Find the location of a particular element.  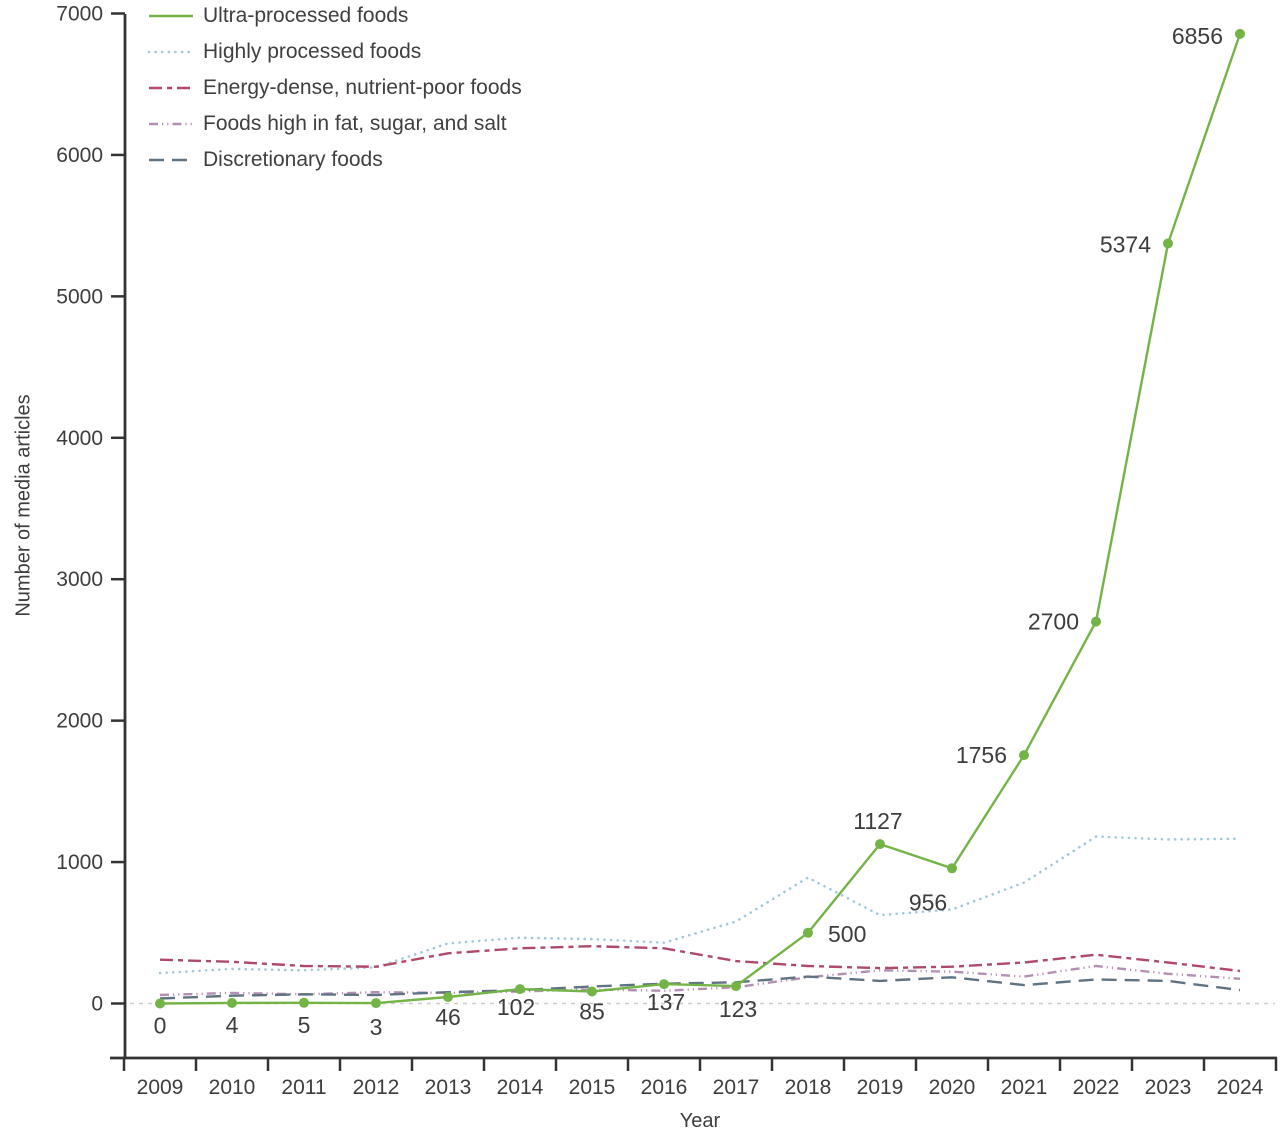

point-value-label: 500 is located at coordinates (847, 934).